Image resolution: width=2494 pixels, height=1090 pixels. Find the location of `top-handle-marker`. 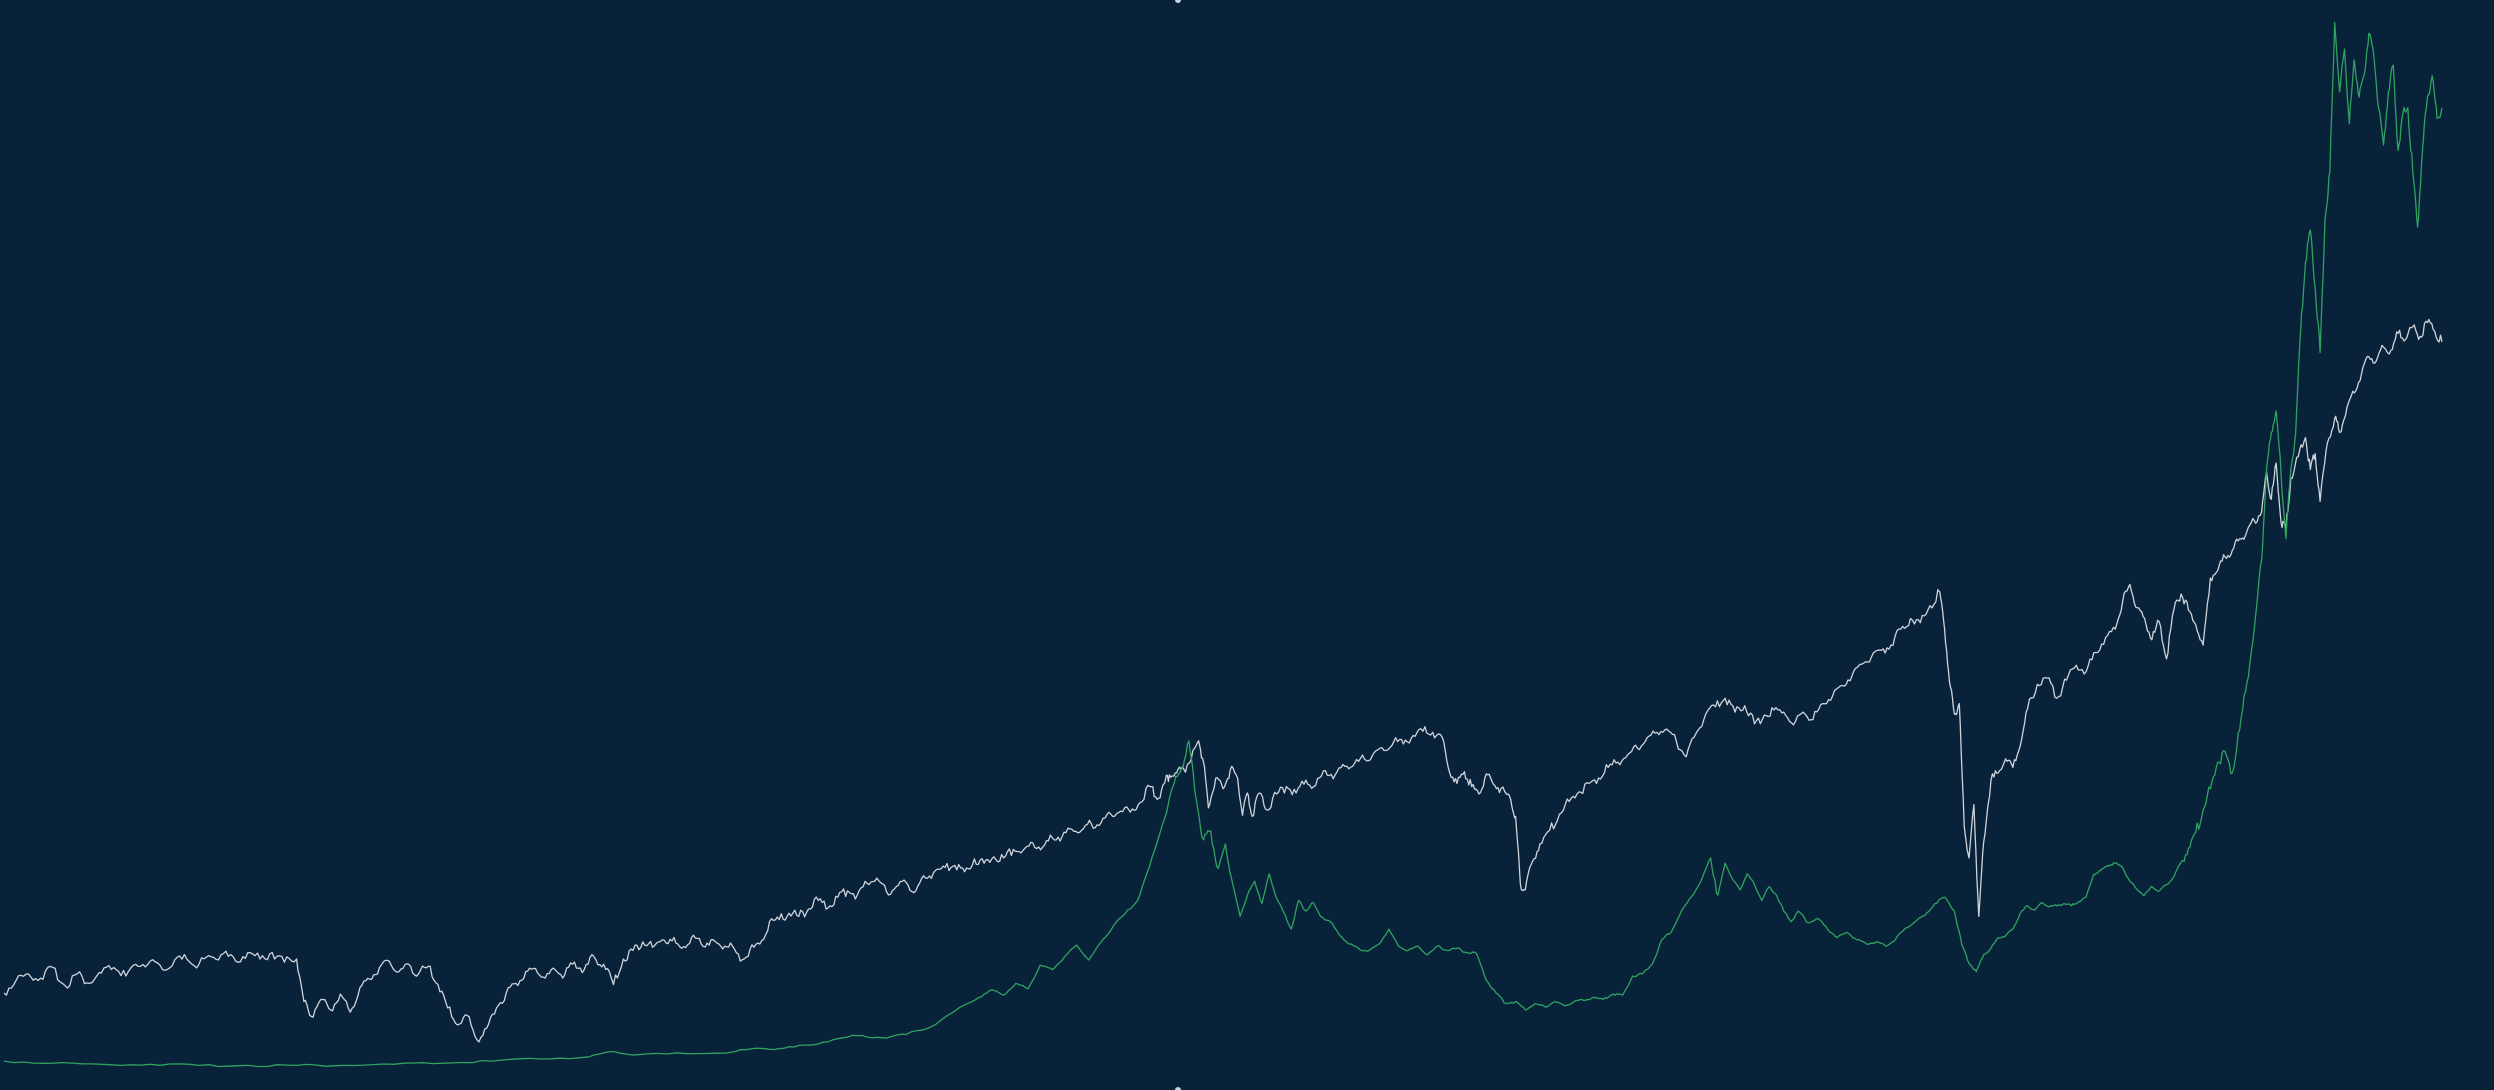

top-handle-marker is located at coordinates (1178, 1).